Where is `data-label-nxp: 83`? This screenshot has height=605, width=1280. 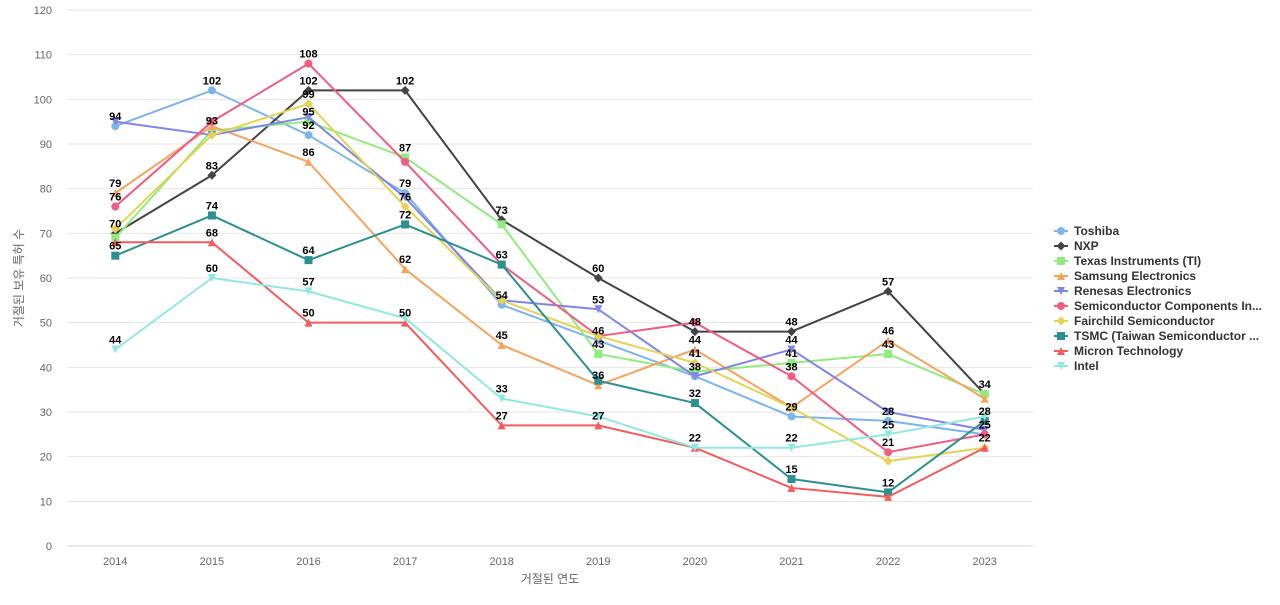
data-label-nxp: 83 is located at coordinates (212, 166).